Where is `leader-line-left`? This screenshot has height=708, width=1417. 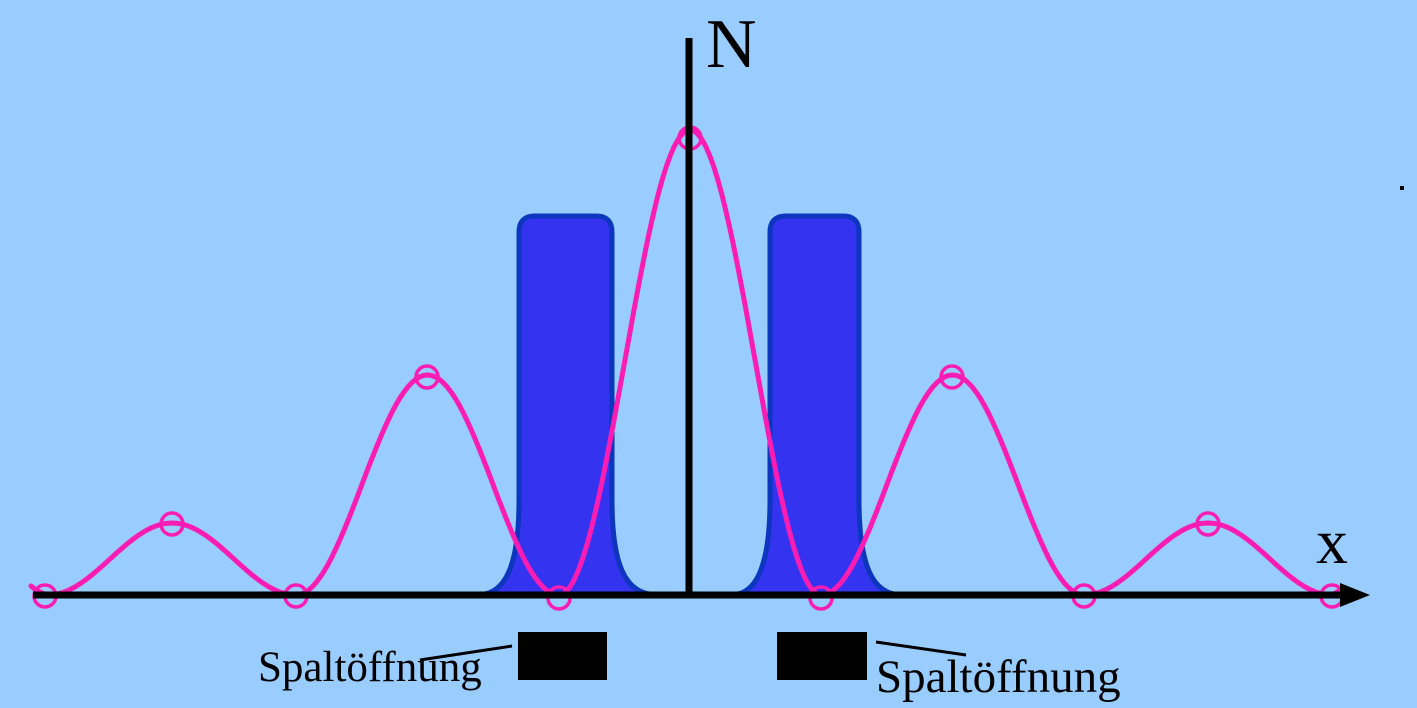 leader-line-left is located at coordinates (466, 653).